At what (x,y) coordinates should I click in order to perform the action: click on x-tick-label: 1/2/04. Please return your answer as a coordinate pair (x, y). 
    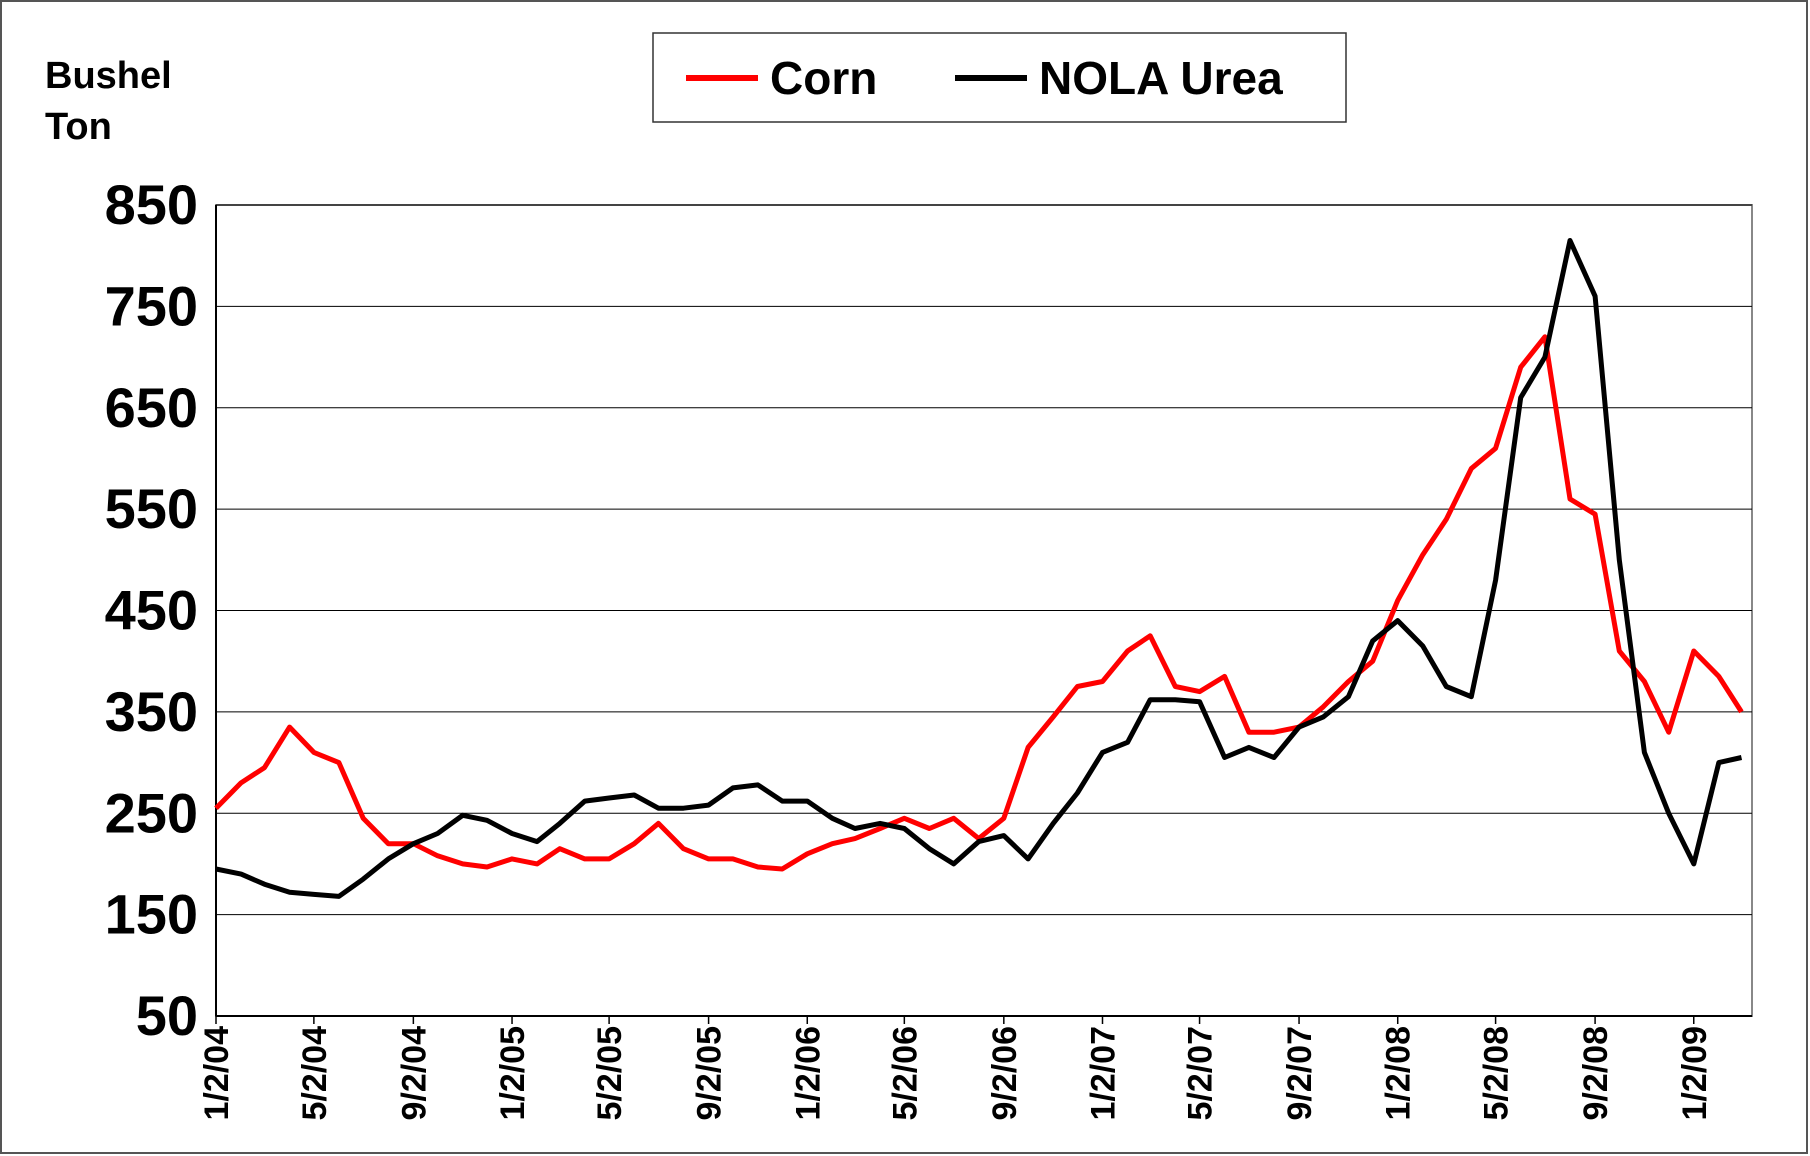
    Looking at the image, I should click on (217, 1073).